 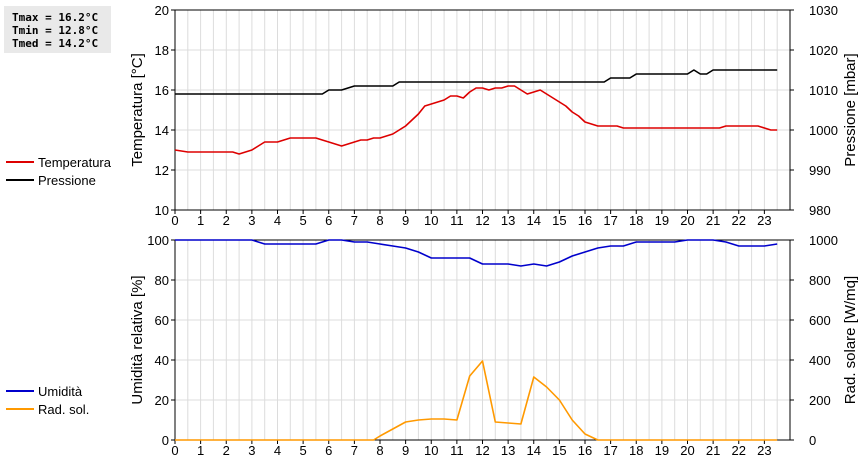 I want to click on y-left-axis-label: Umidità relativa [%], so click(x=137, y=339).